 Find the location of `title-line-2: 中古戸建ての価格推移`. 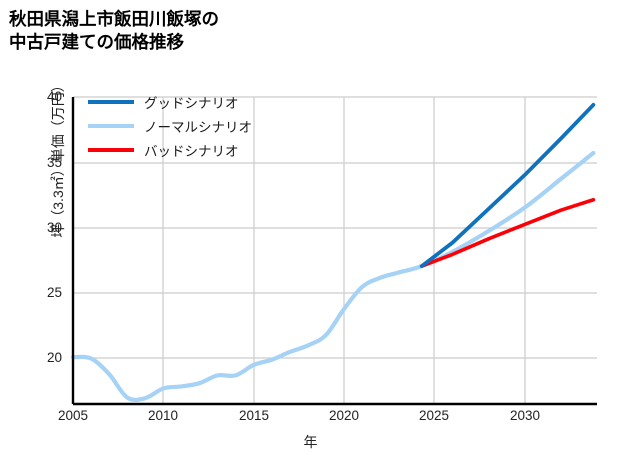

title-line-2: 中古戸建ての価格推移 is located at coordinates (96, 41).